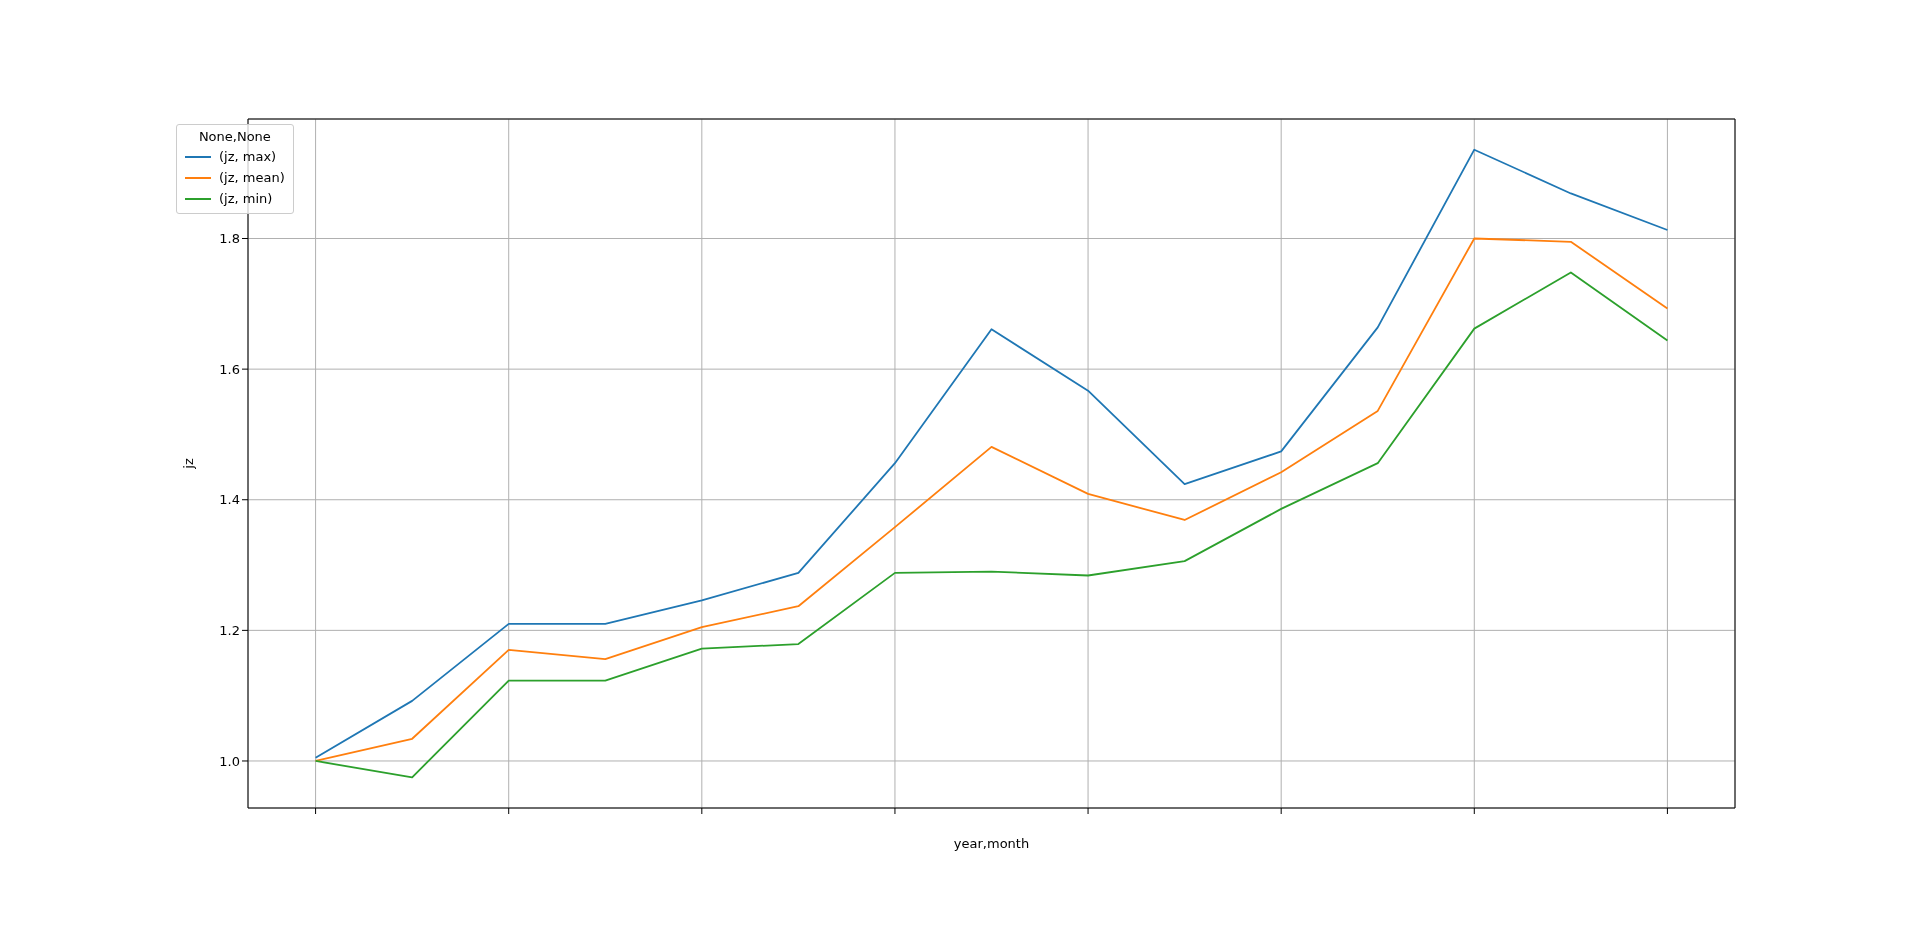 The image size is (1920, 927). I want to click on y-tick-label: 1.0, so click(229, 761).